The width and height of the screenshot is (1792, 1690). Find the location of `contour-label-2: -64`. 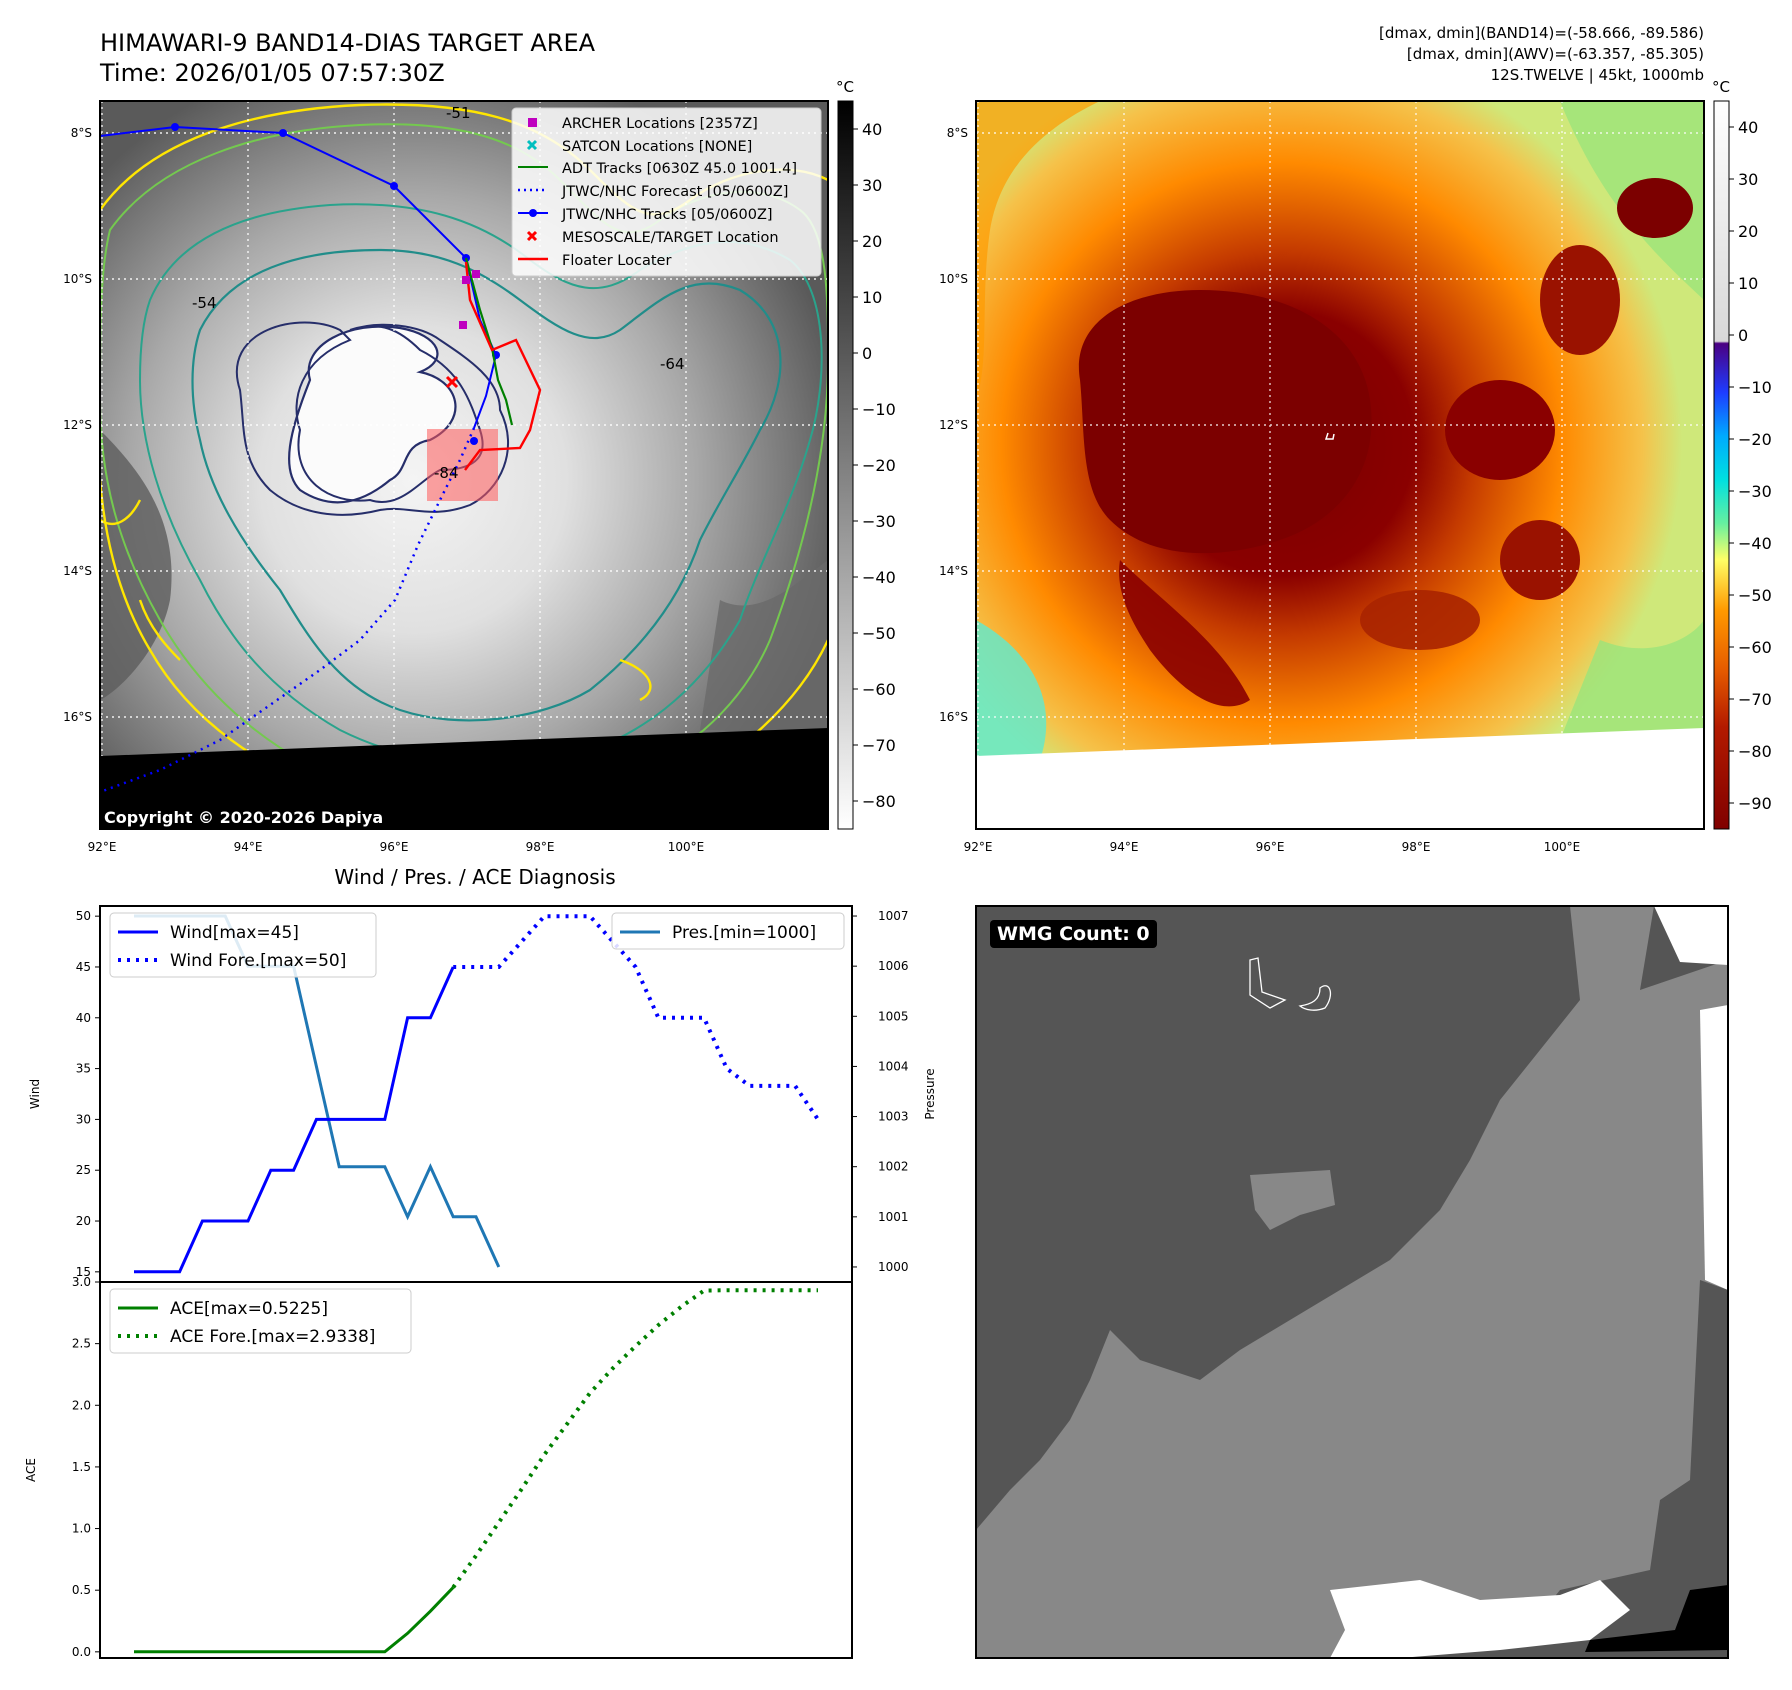

contour-label-2: -64 is located at coordinates (672, 364).